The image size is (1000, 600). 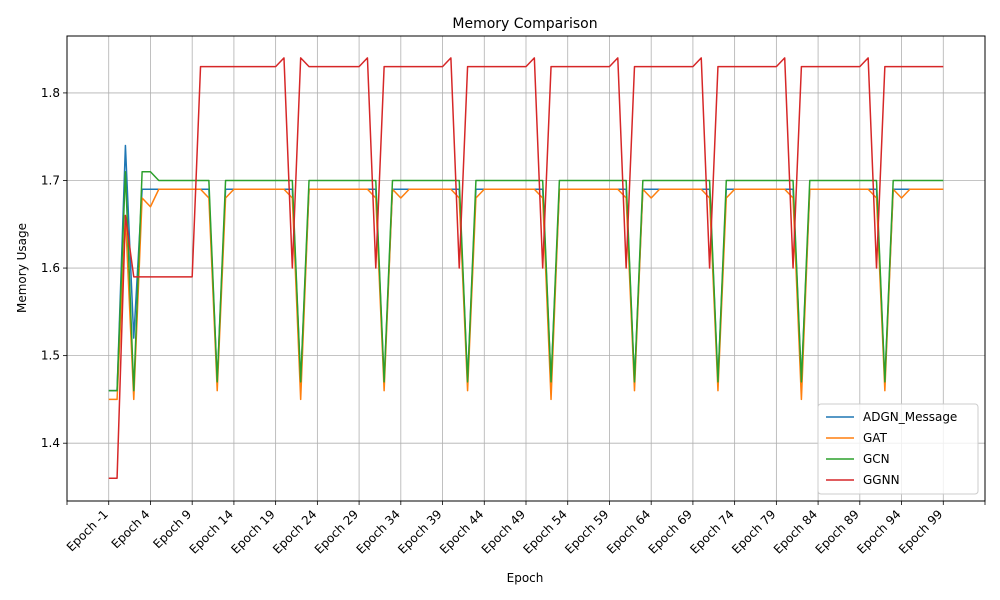 I want to click on y-tick-label: 1.6, so click(x=50, y=268).